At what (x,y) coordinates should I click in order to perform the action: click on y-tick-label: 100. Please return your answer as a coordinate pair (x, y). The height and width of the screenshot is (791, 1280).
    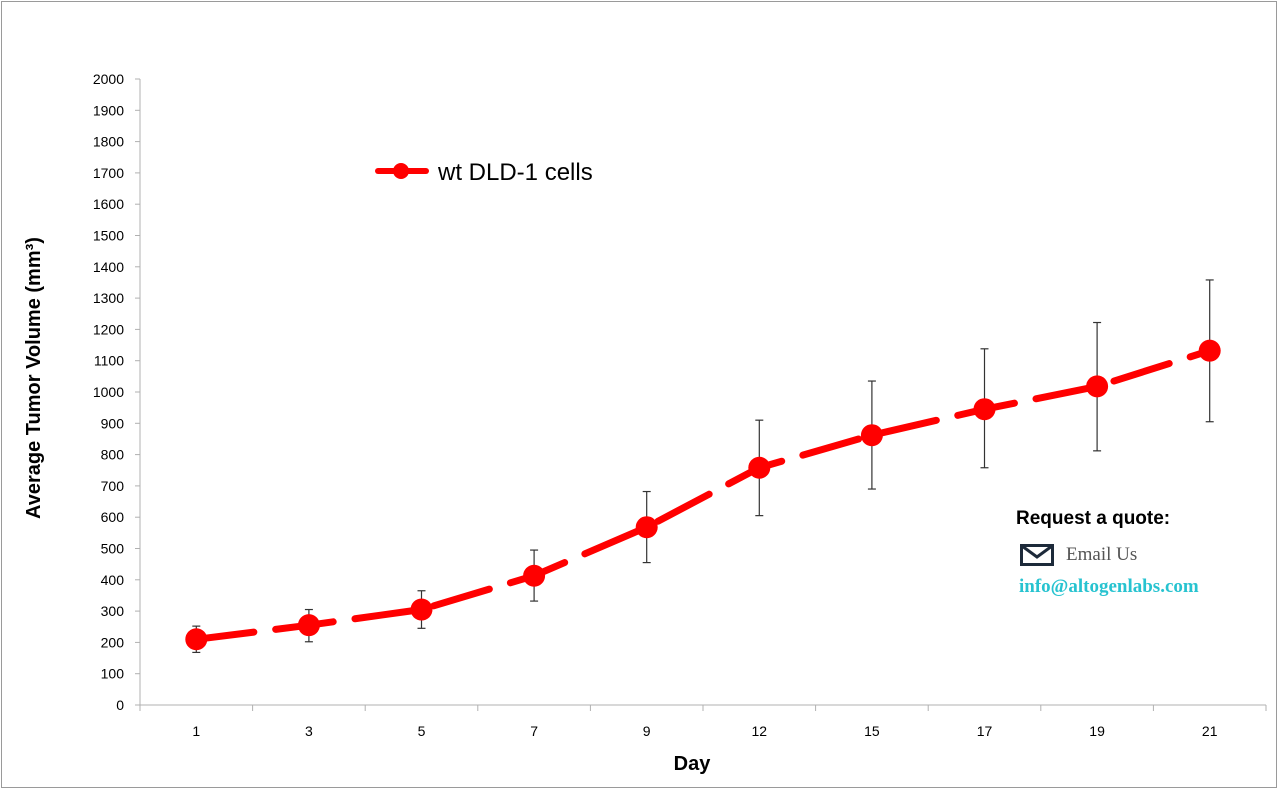
    Looking at the image, I should click on (113, 674).